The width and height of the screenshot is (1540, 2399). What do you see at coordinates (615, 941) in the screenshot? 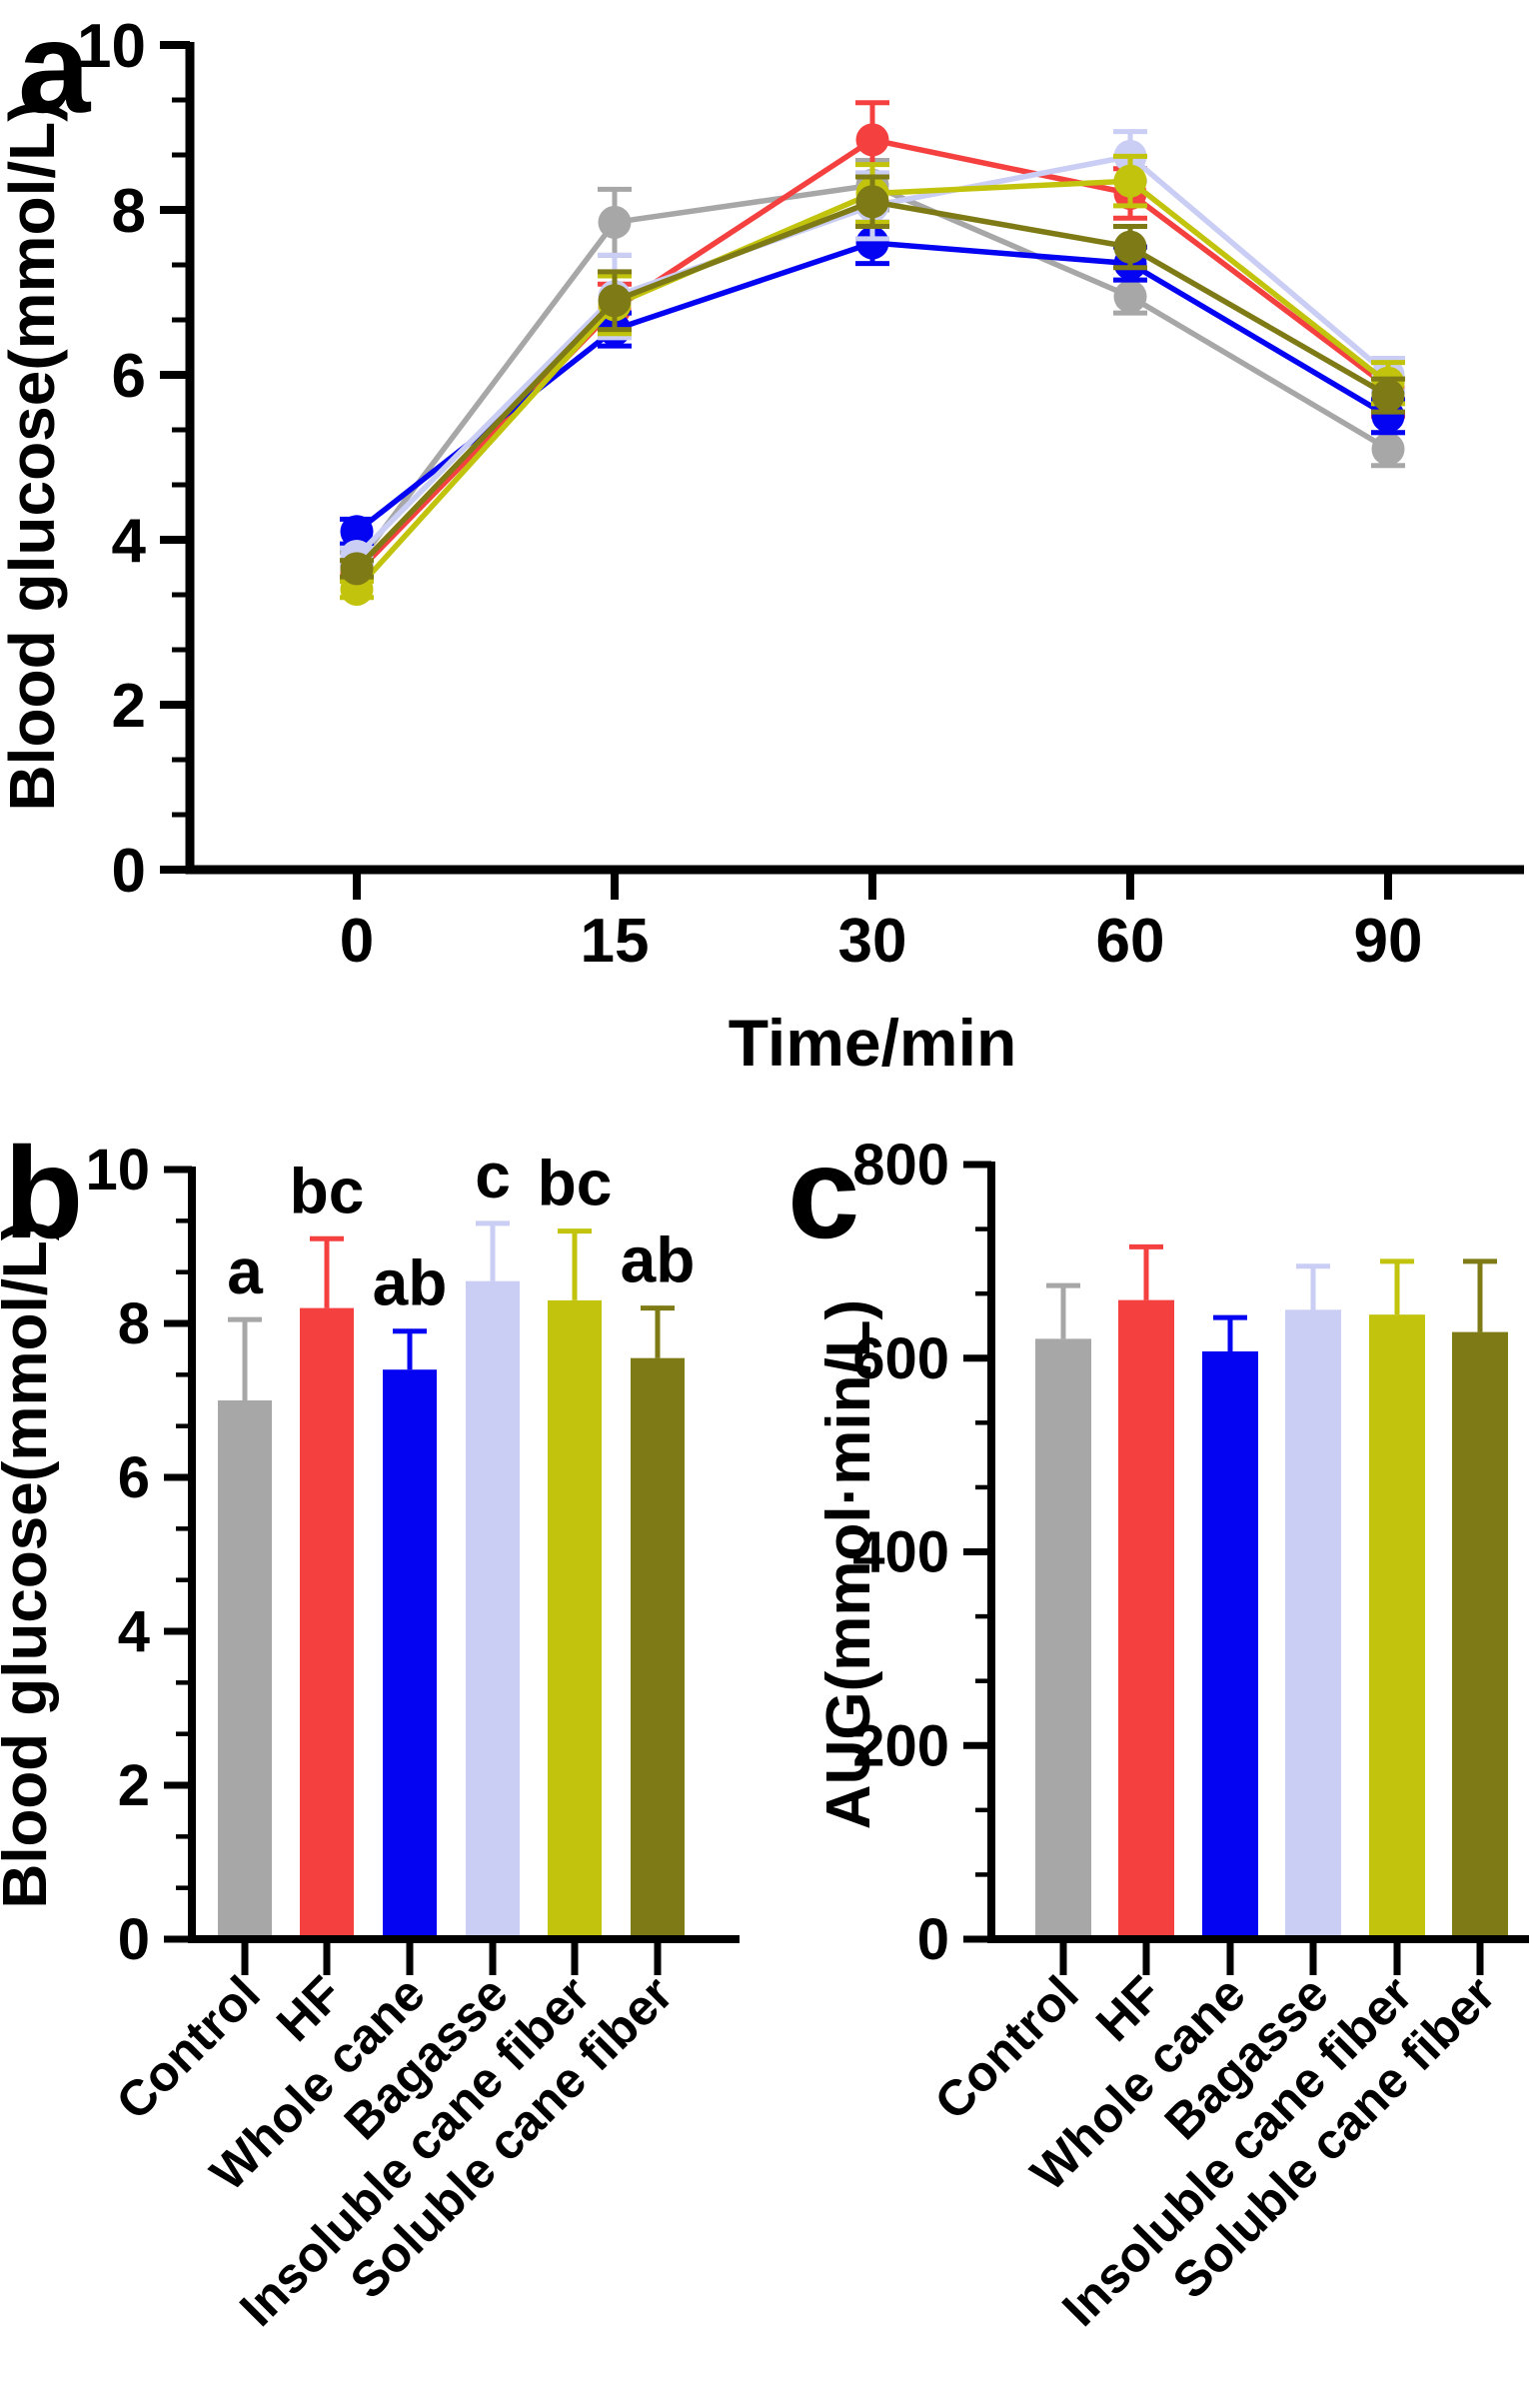
I see `x-tick-label: 15` at bounding box center [615, 941].